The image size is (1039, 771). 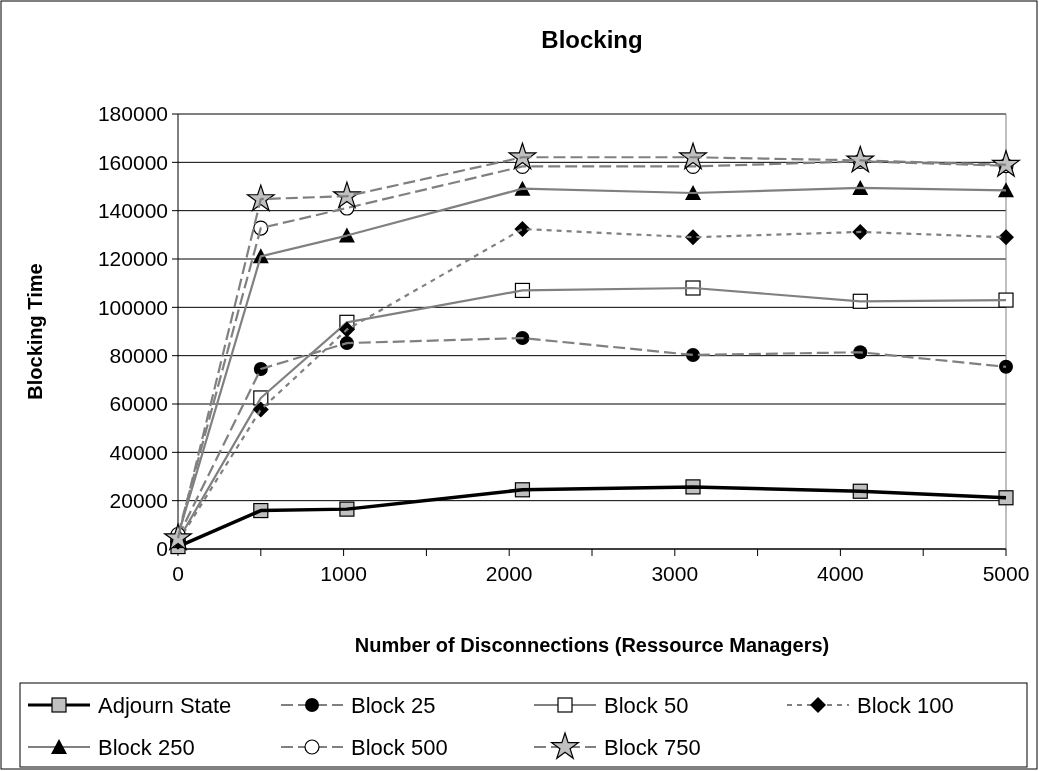 What do you see at coordinates (646, 705) in the screenshot?
I see `legend-label: Block 50` at bounding box center [646, 705].